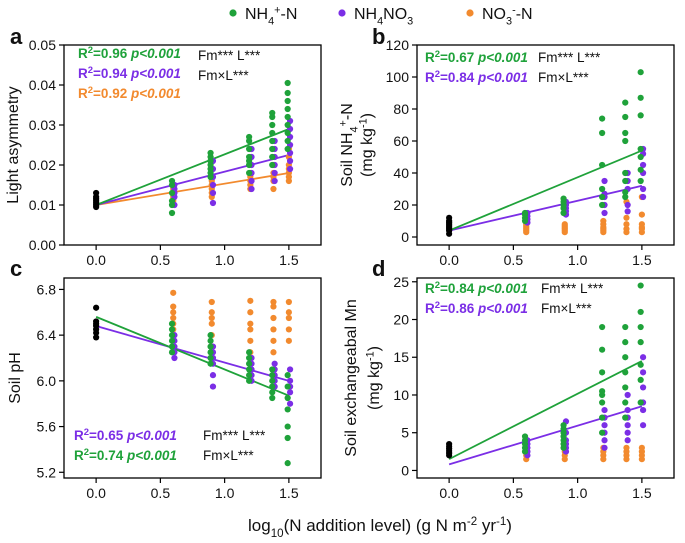 The image size is (685, 543). Describe the element at coordinates (96, 493) in the screenshot. I see `x-tick-label: 0.0` at that location.